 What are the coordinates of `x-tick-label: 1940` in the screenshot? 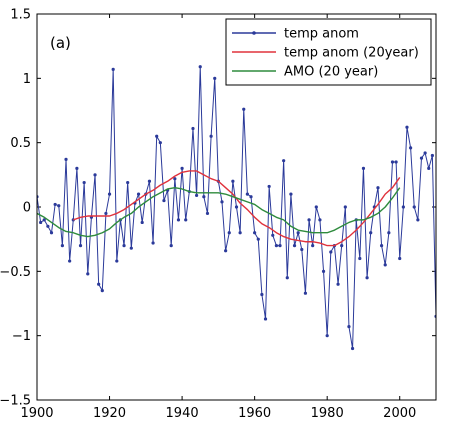 It's located at (182, 413).